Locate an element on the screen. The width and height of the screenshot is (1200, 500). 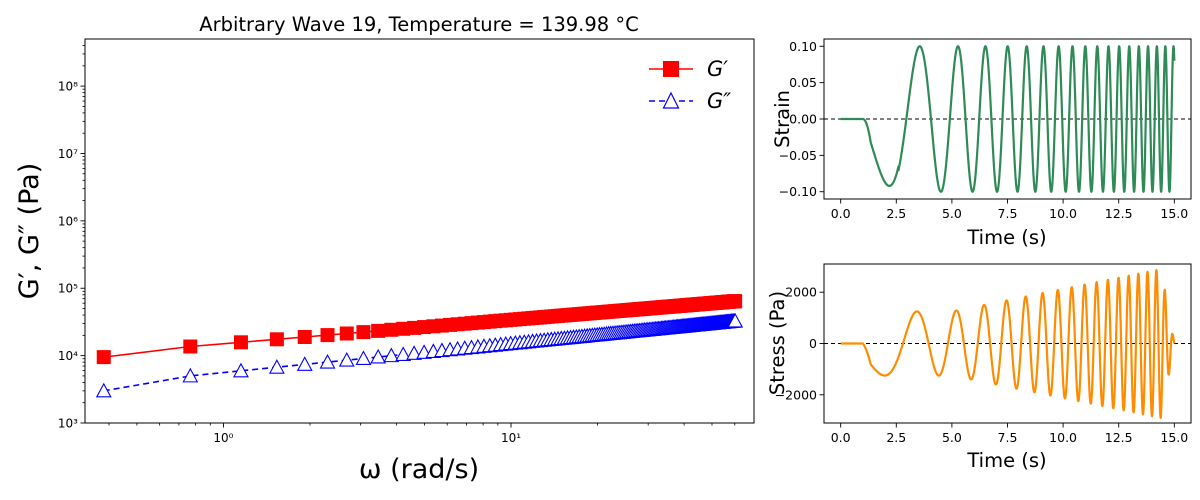
strain-plot-area is located at coordinates (1007, 119).